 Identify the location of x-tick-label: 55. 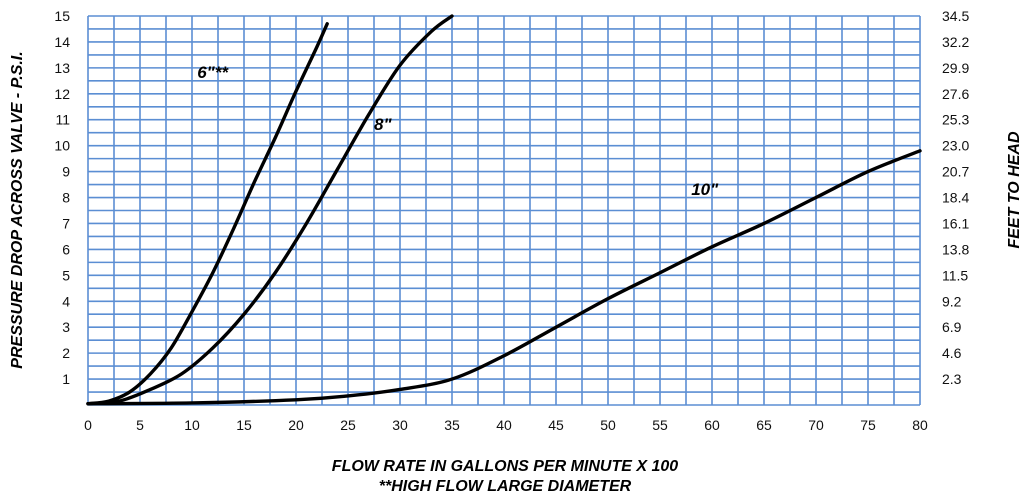
(660, 425).